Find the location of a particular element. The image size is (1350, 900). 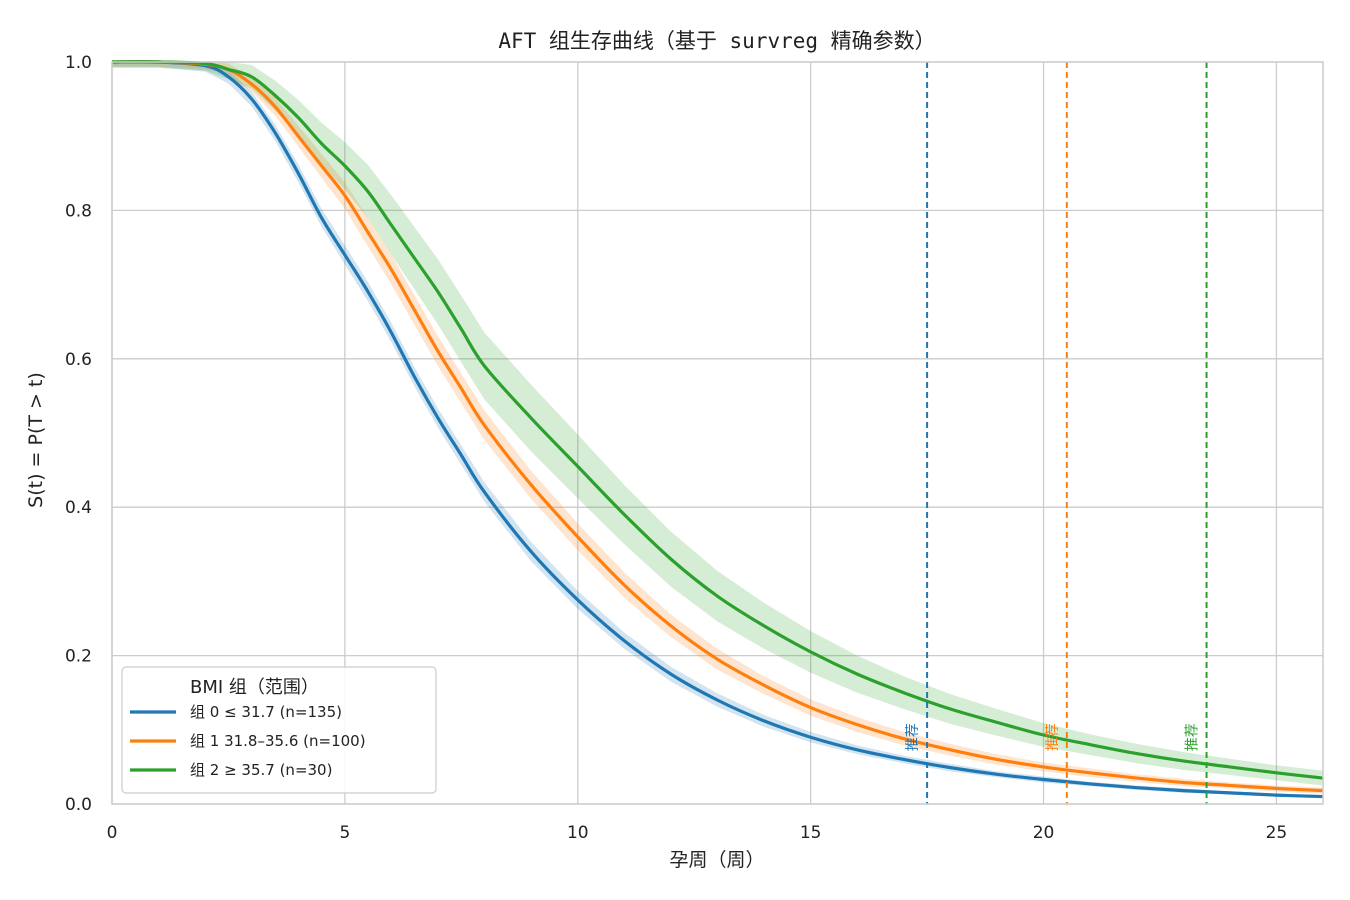

chart-title: AFT 组生存曲线（基于 survreg 精确参数） is located at coordinates (716, 41).